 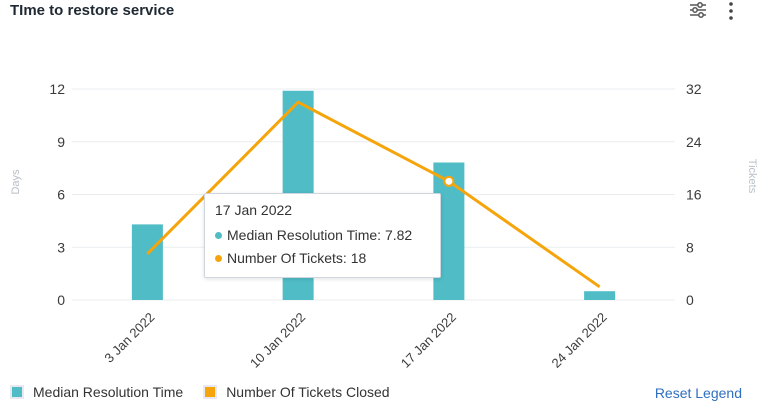 What do you see at coordinates (698, 393) in the screenshot?
I see `reset-legend-link: Reset Legend` at bounding box center [698, 393].